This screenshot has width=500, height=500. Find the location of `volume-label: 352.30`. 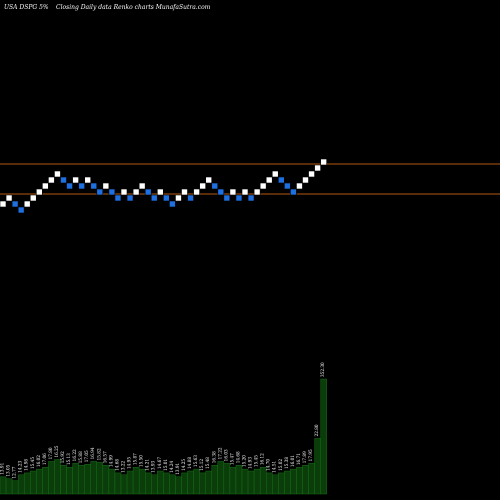

volume-label: 352.30 is located at coordinates (322, 369).